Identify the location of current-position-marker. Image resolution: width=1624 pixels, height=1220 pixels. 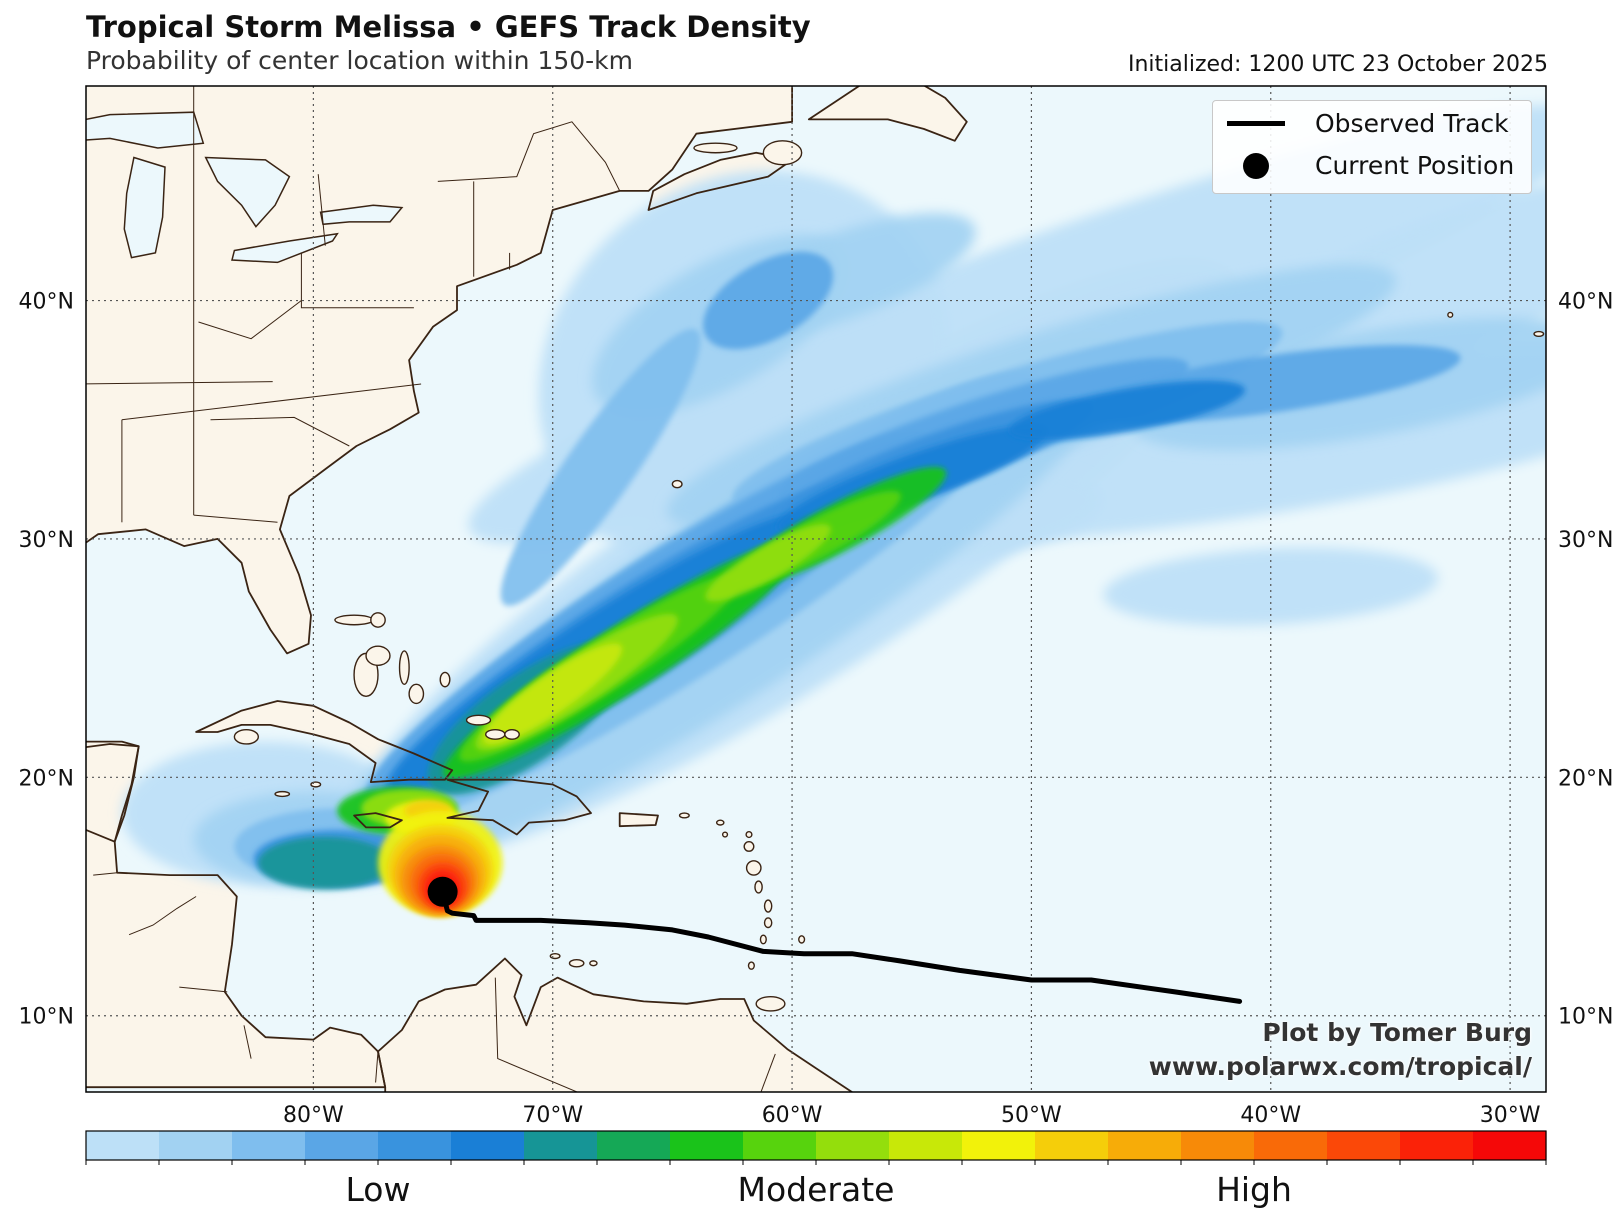
(442, 891).